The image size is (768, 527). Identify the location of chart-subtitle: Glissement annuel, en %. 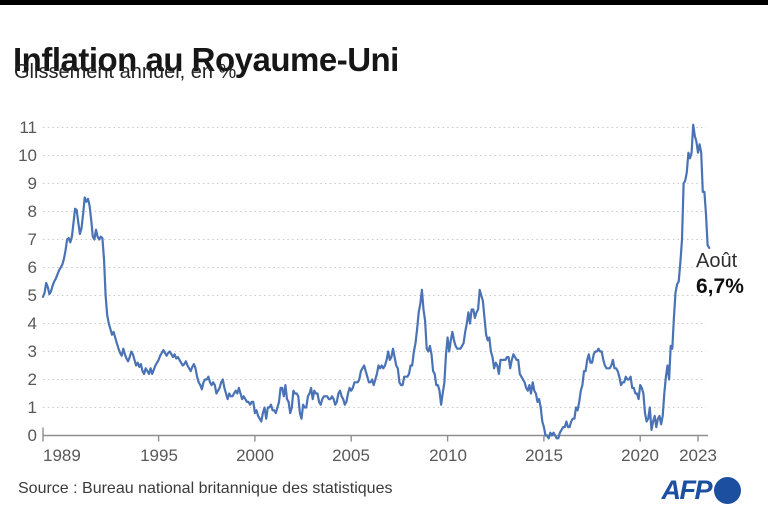
(125, 72).